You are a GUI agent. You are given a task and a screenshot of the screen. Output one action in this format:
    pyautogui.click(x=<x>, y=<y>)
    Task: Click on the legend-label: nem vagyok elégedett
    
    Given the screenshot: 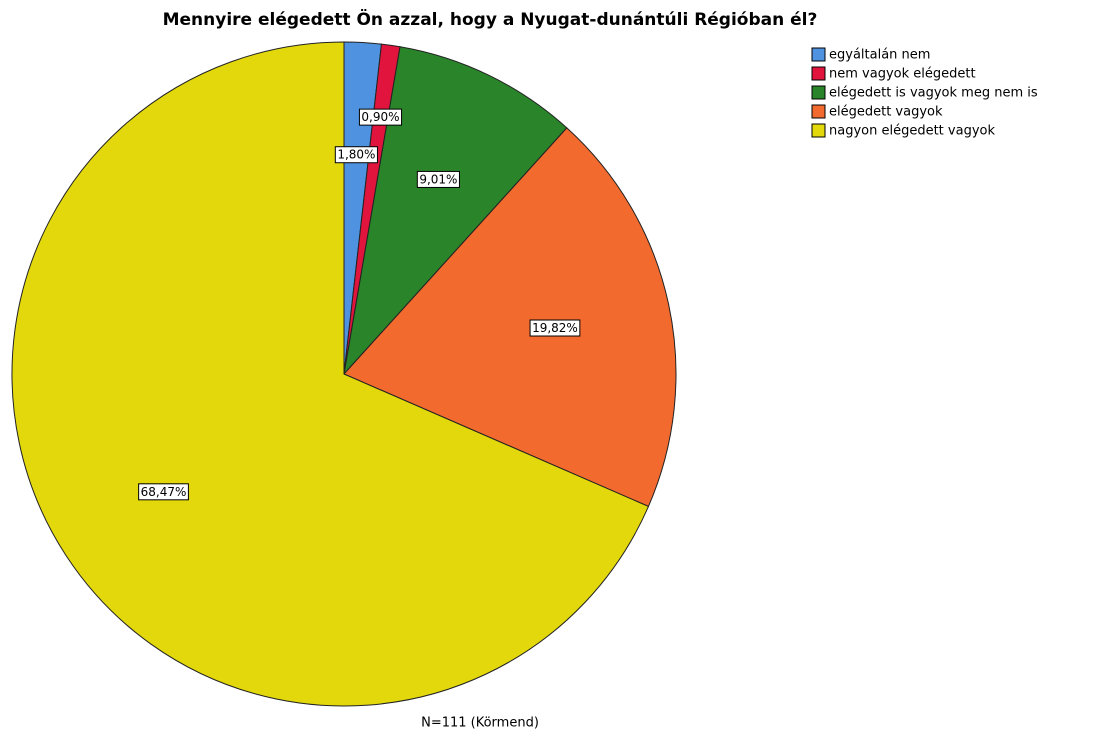 What is the action you would take?
    pyautogui.click(x=902, y=74)
    